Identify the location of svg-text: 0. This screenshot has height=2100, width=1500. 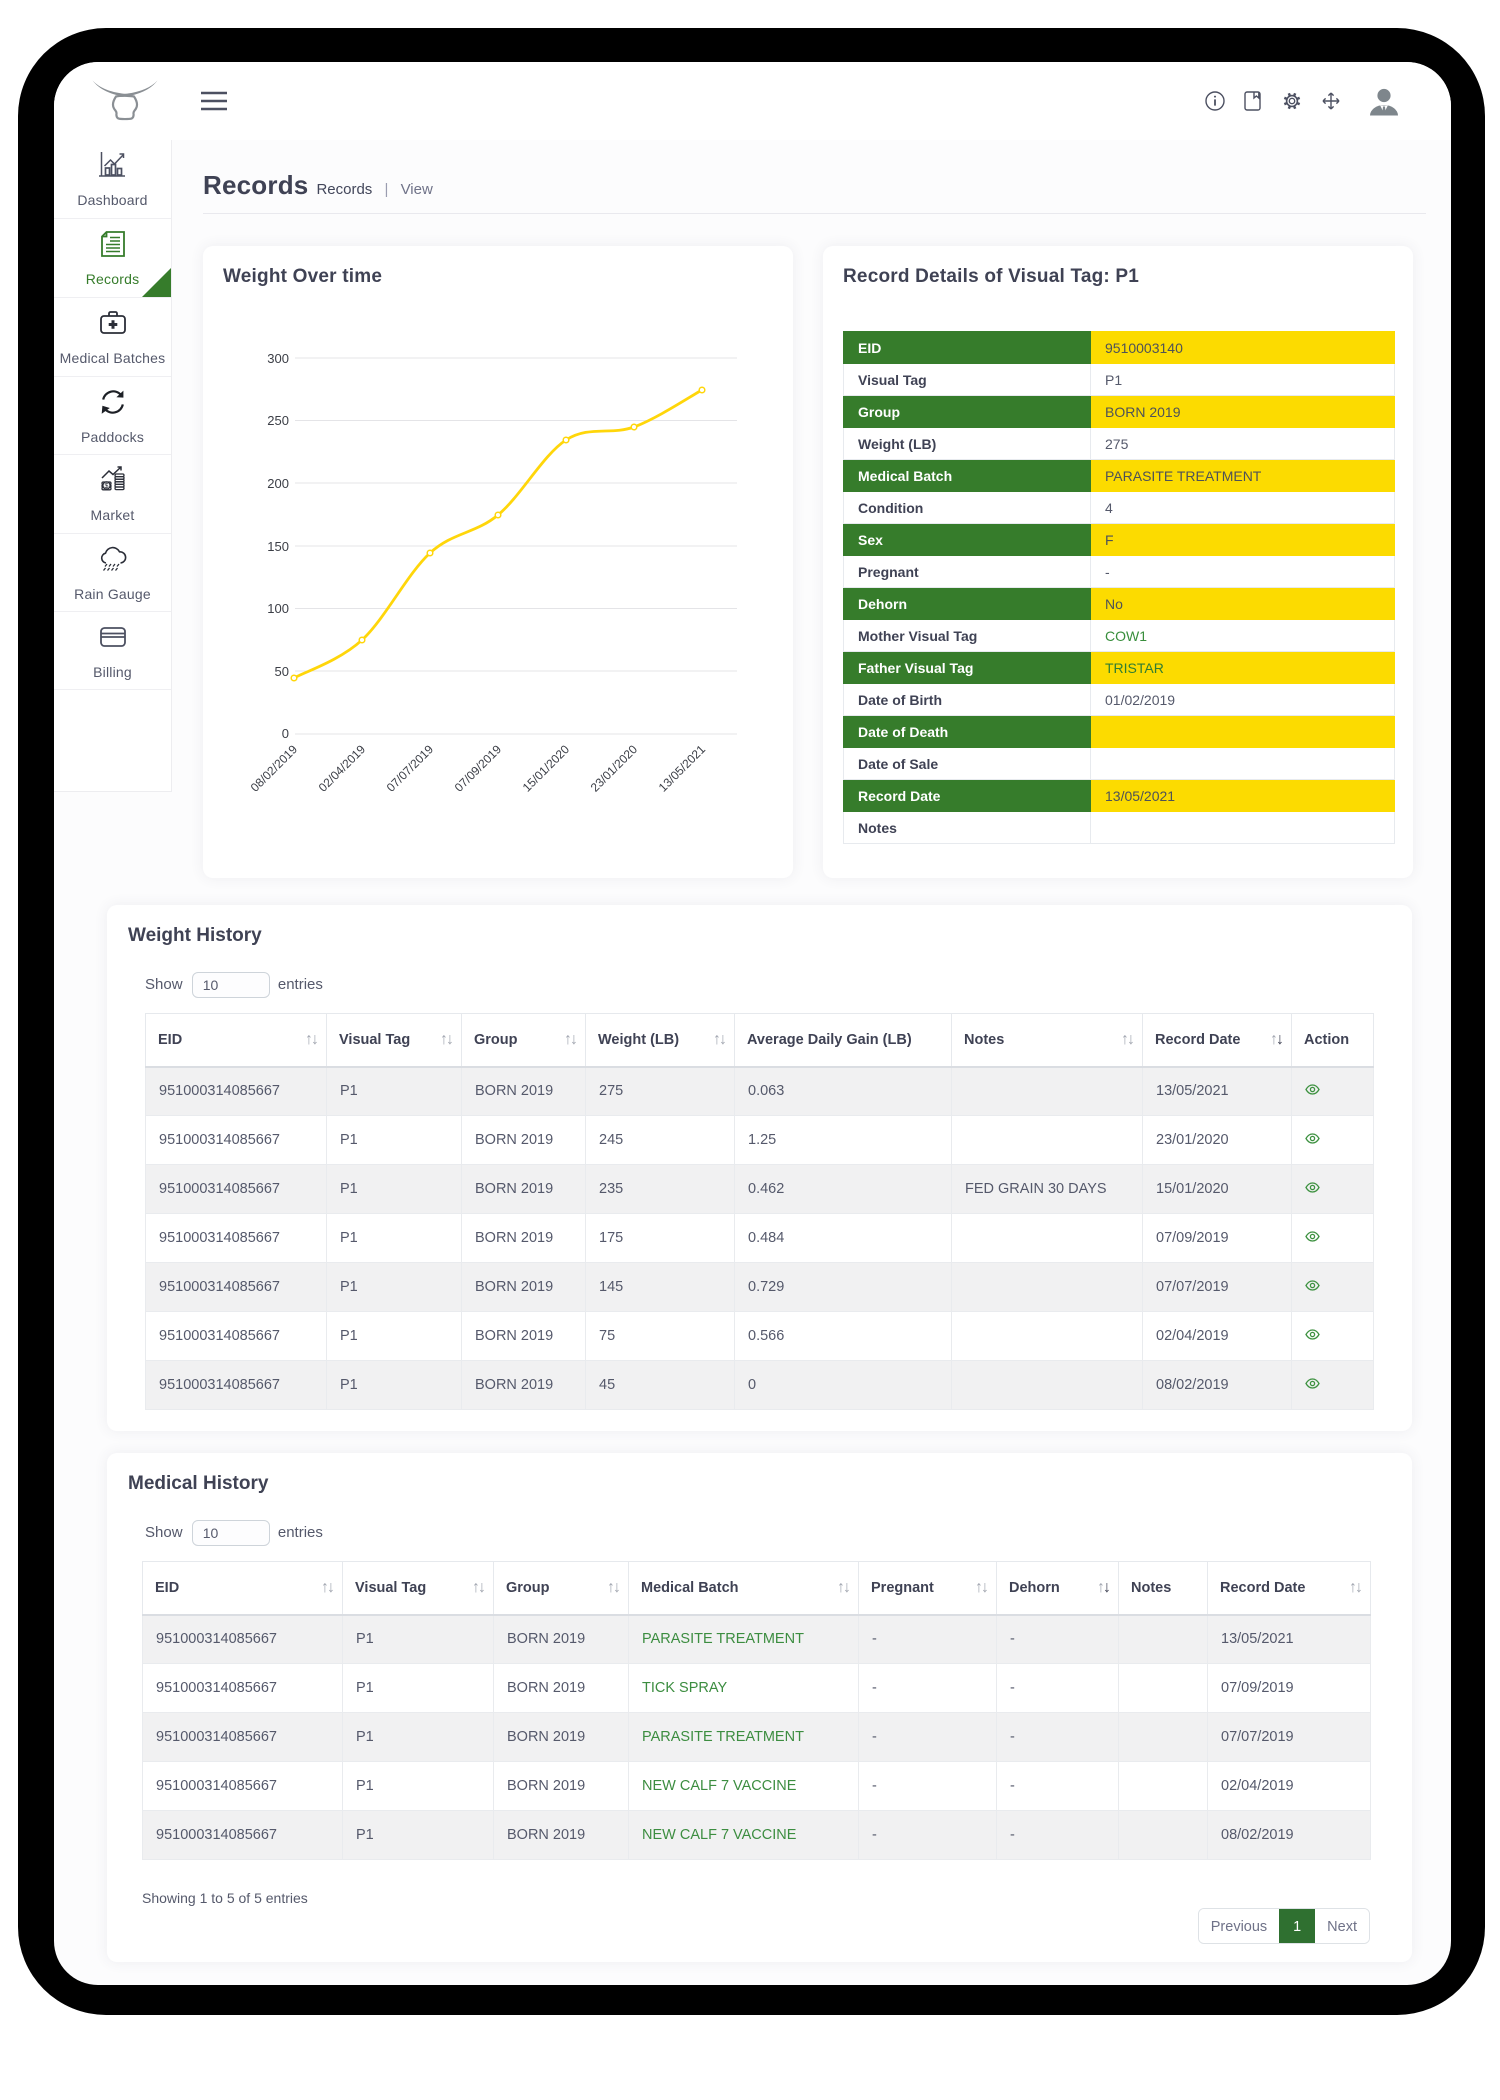
(285, 733).